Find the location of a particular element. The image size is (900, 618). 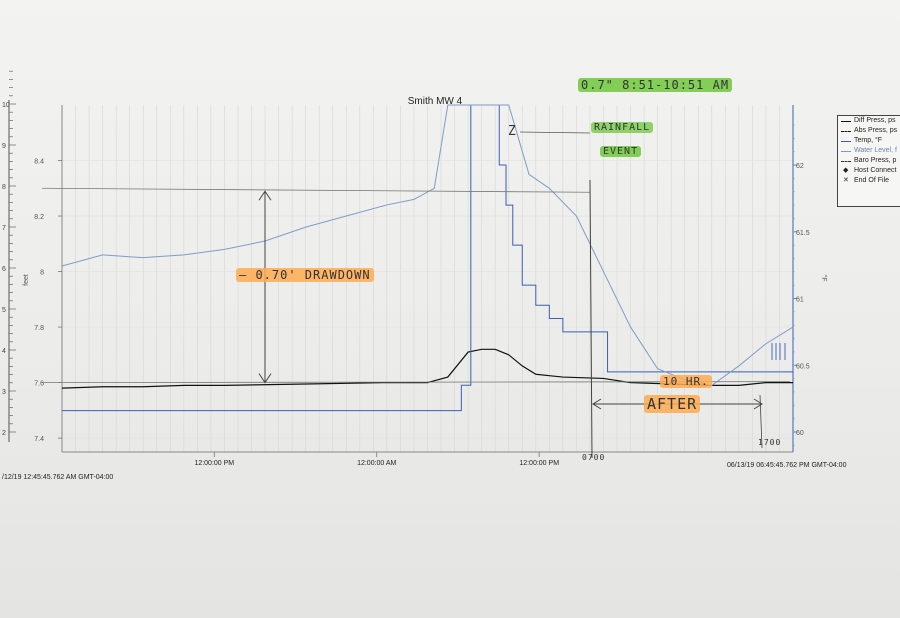

y-tick-label: 7.6 is located at coordinates (39, 384).